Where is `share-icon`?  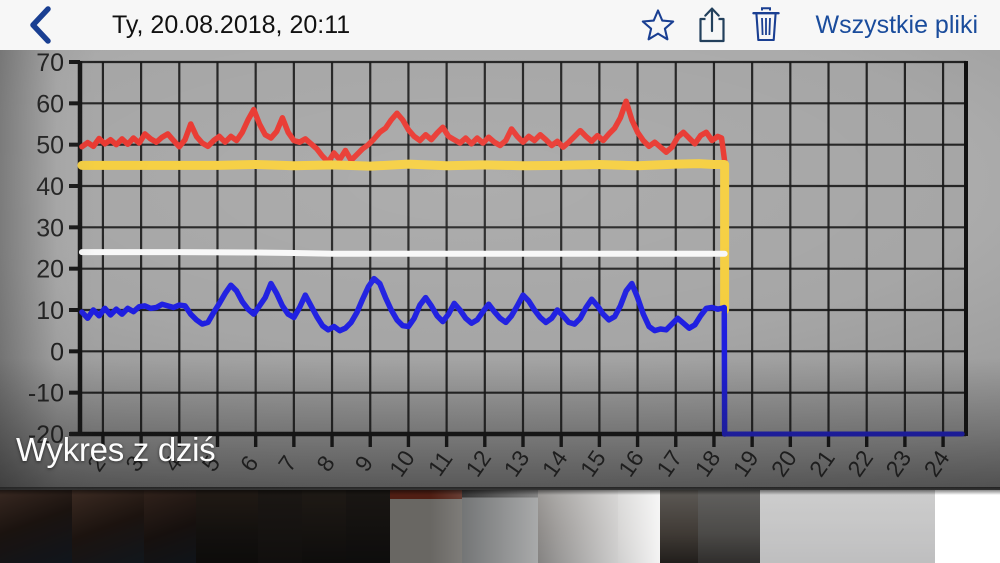 share-icon is located at coordinates (712, 25).